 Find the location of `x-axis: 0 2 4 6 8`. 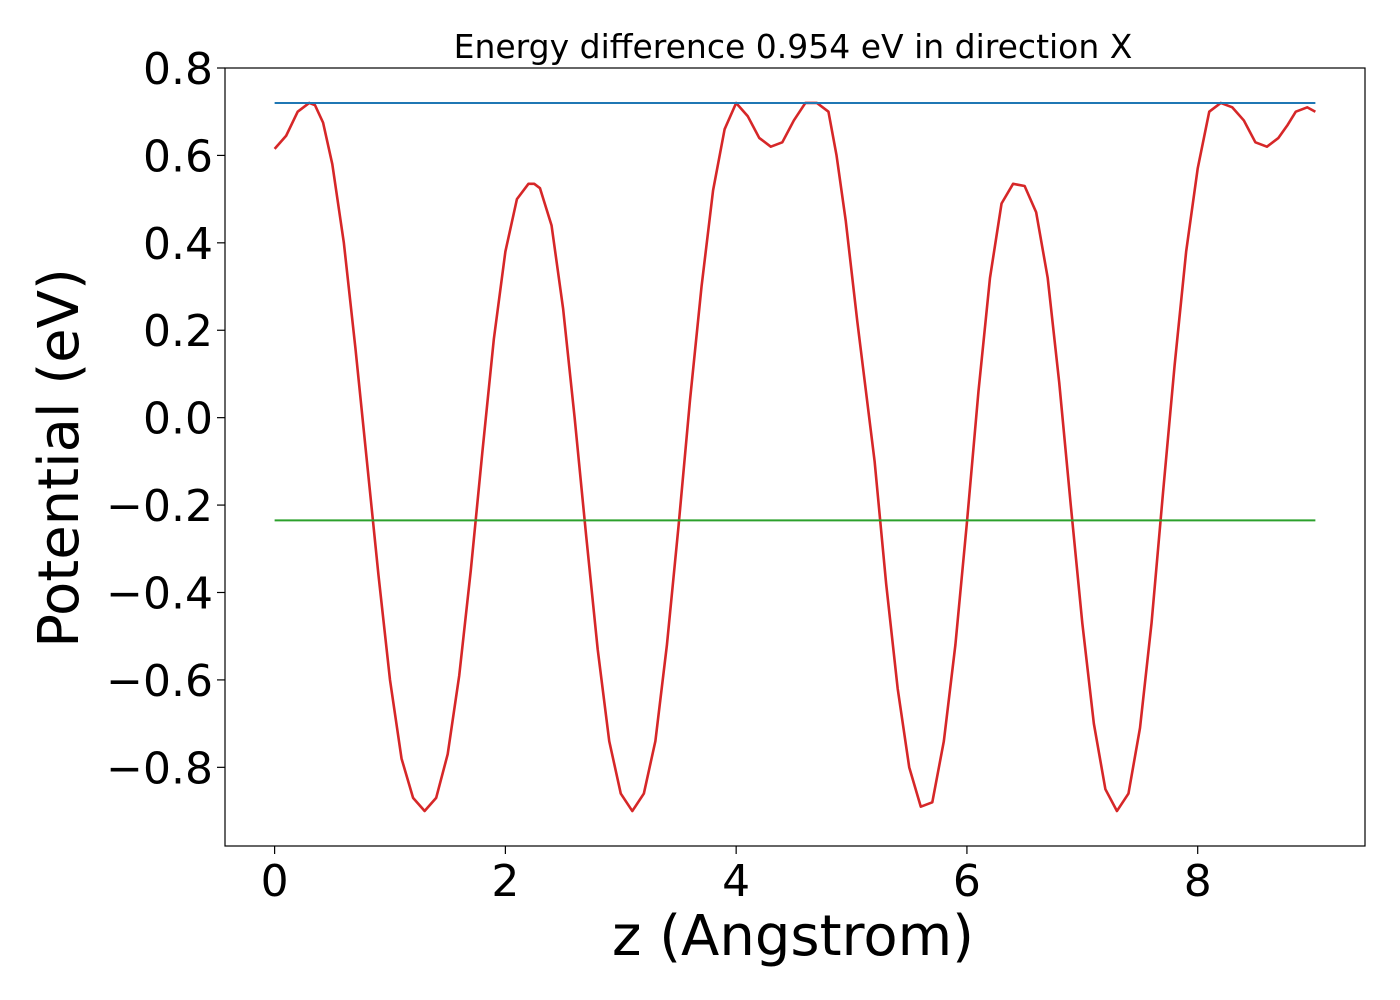

x-axis: 0 2 4 6 8 is located at coordinates (736, 876).